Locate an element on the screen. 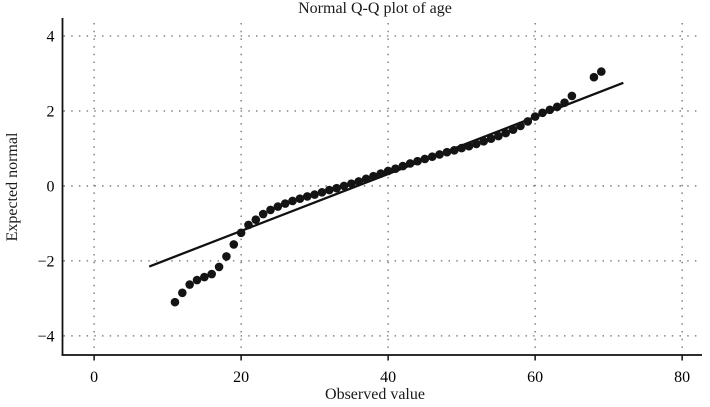 The height and width of the screenshot is (407, 710). y-tick-label: 2 is located at coordinates (51, 111).